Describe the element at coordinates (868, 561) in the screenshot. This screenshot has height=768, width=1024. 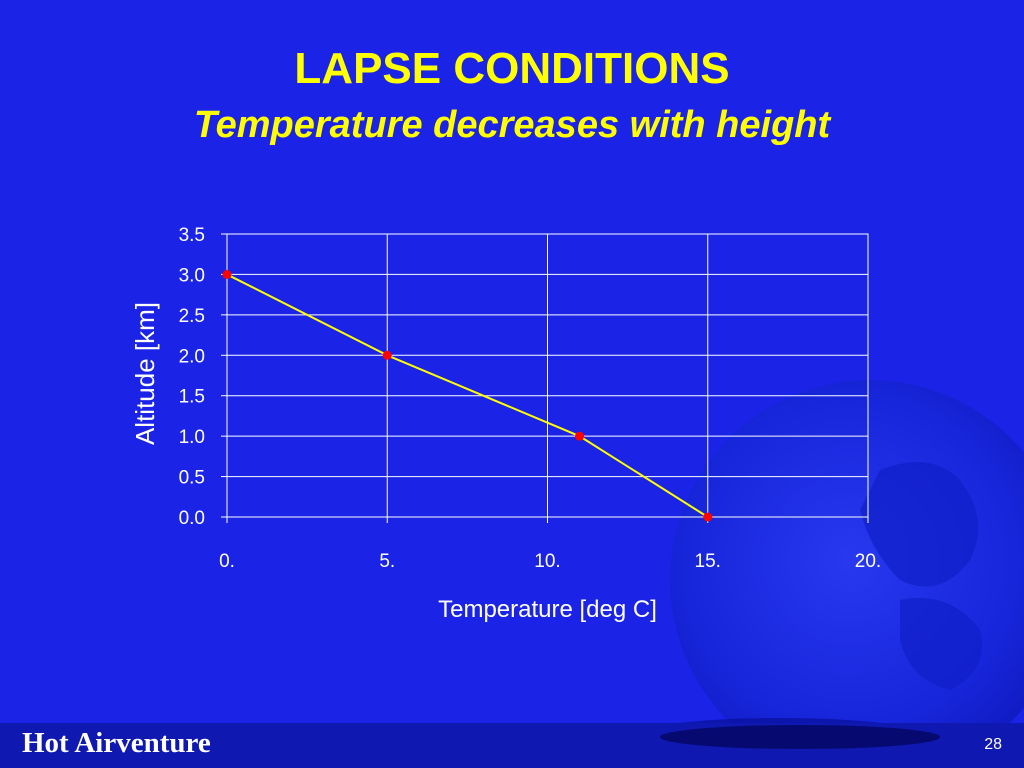
I see `x-tick-label: 20.` at that location.